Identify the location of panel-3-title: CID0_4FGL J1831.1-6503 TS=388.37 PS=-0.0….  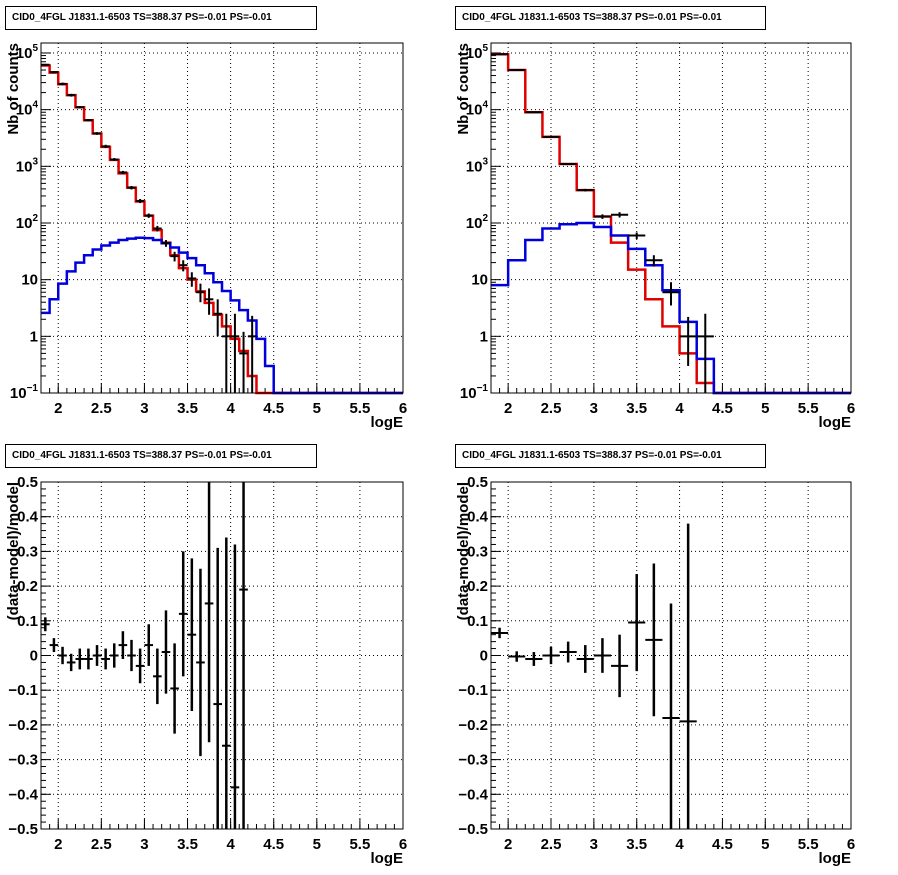
(161, 456).